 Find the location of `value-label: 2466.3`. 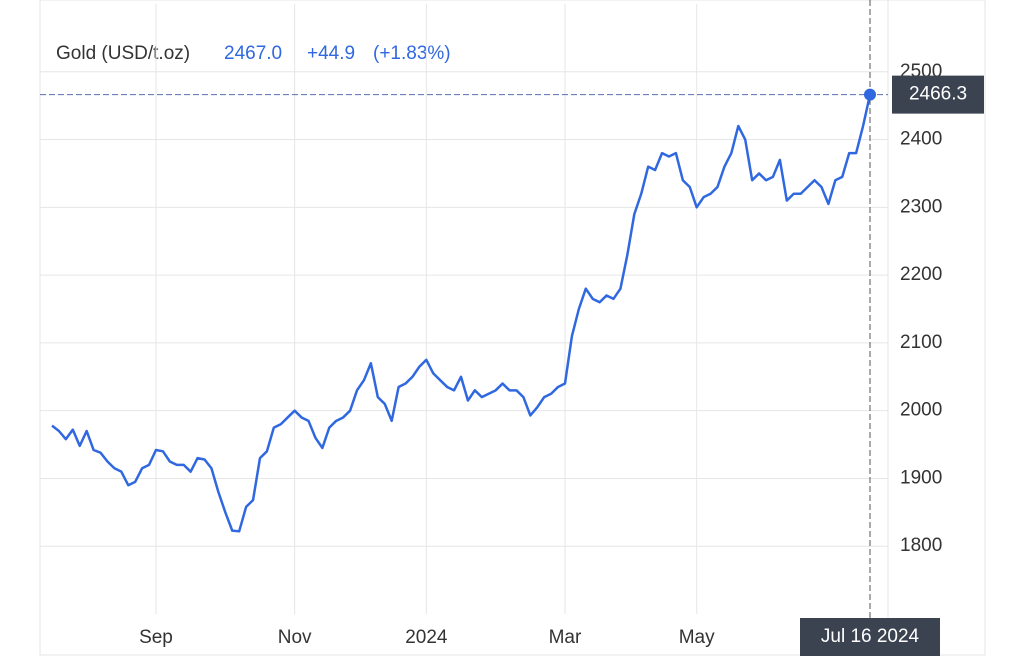

value-label: 2466.3 is located at coordinates (938, 94).